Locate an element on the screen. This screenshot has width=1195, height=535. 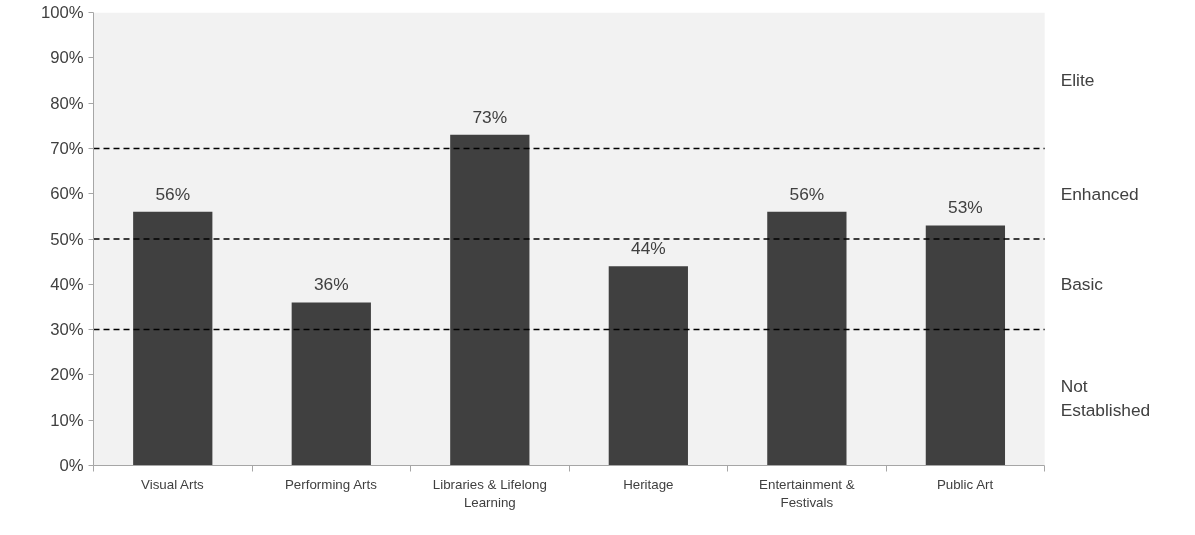
y-tick-label: 60% is located at coordinates (67, 194).